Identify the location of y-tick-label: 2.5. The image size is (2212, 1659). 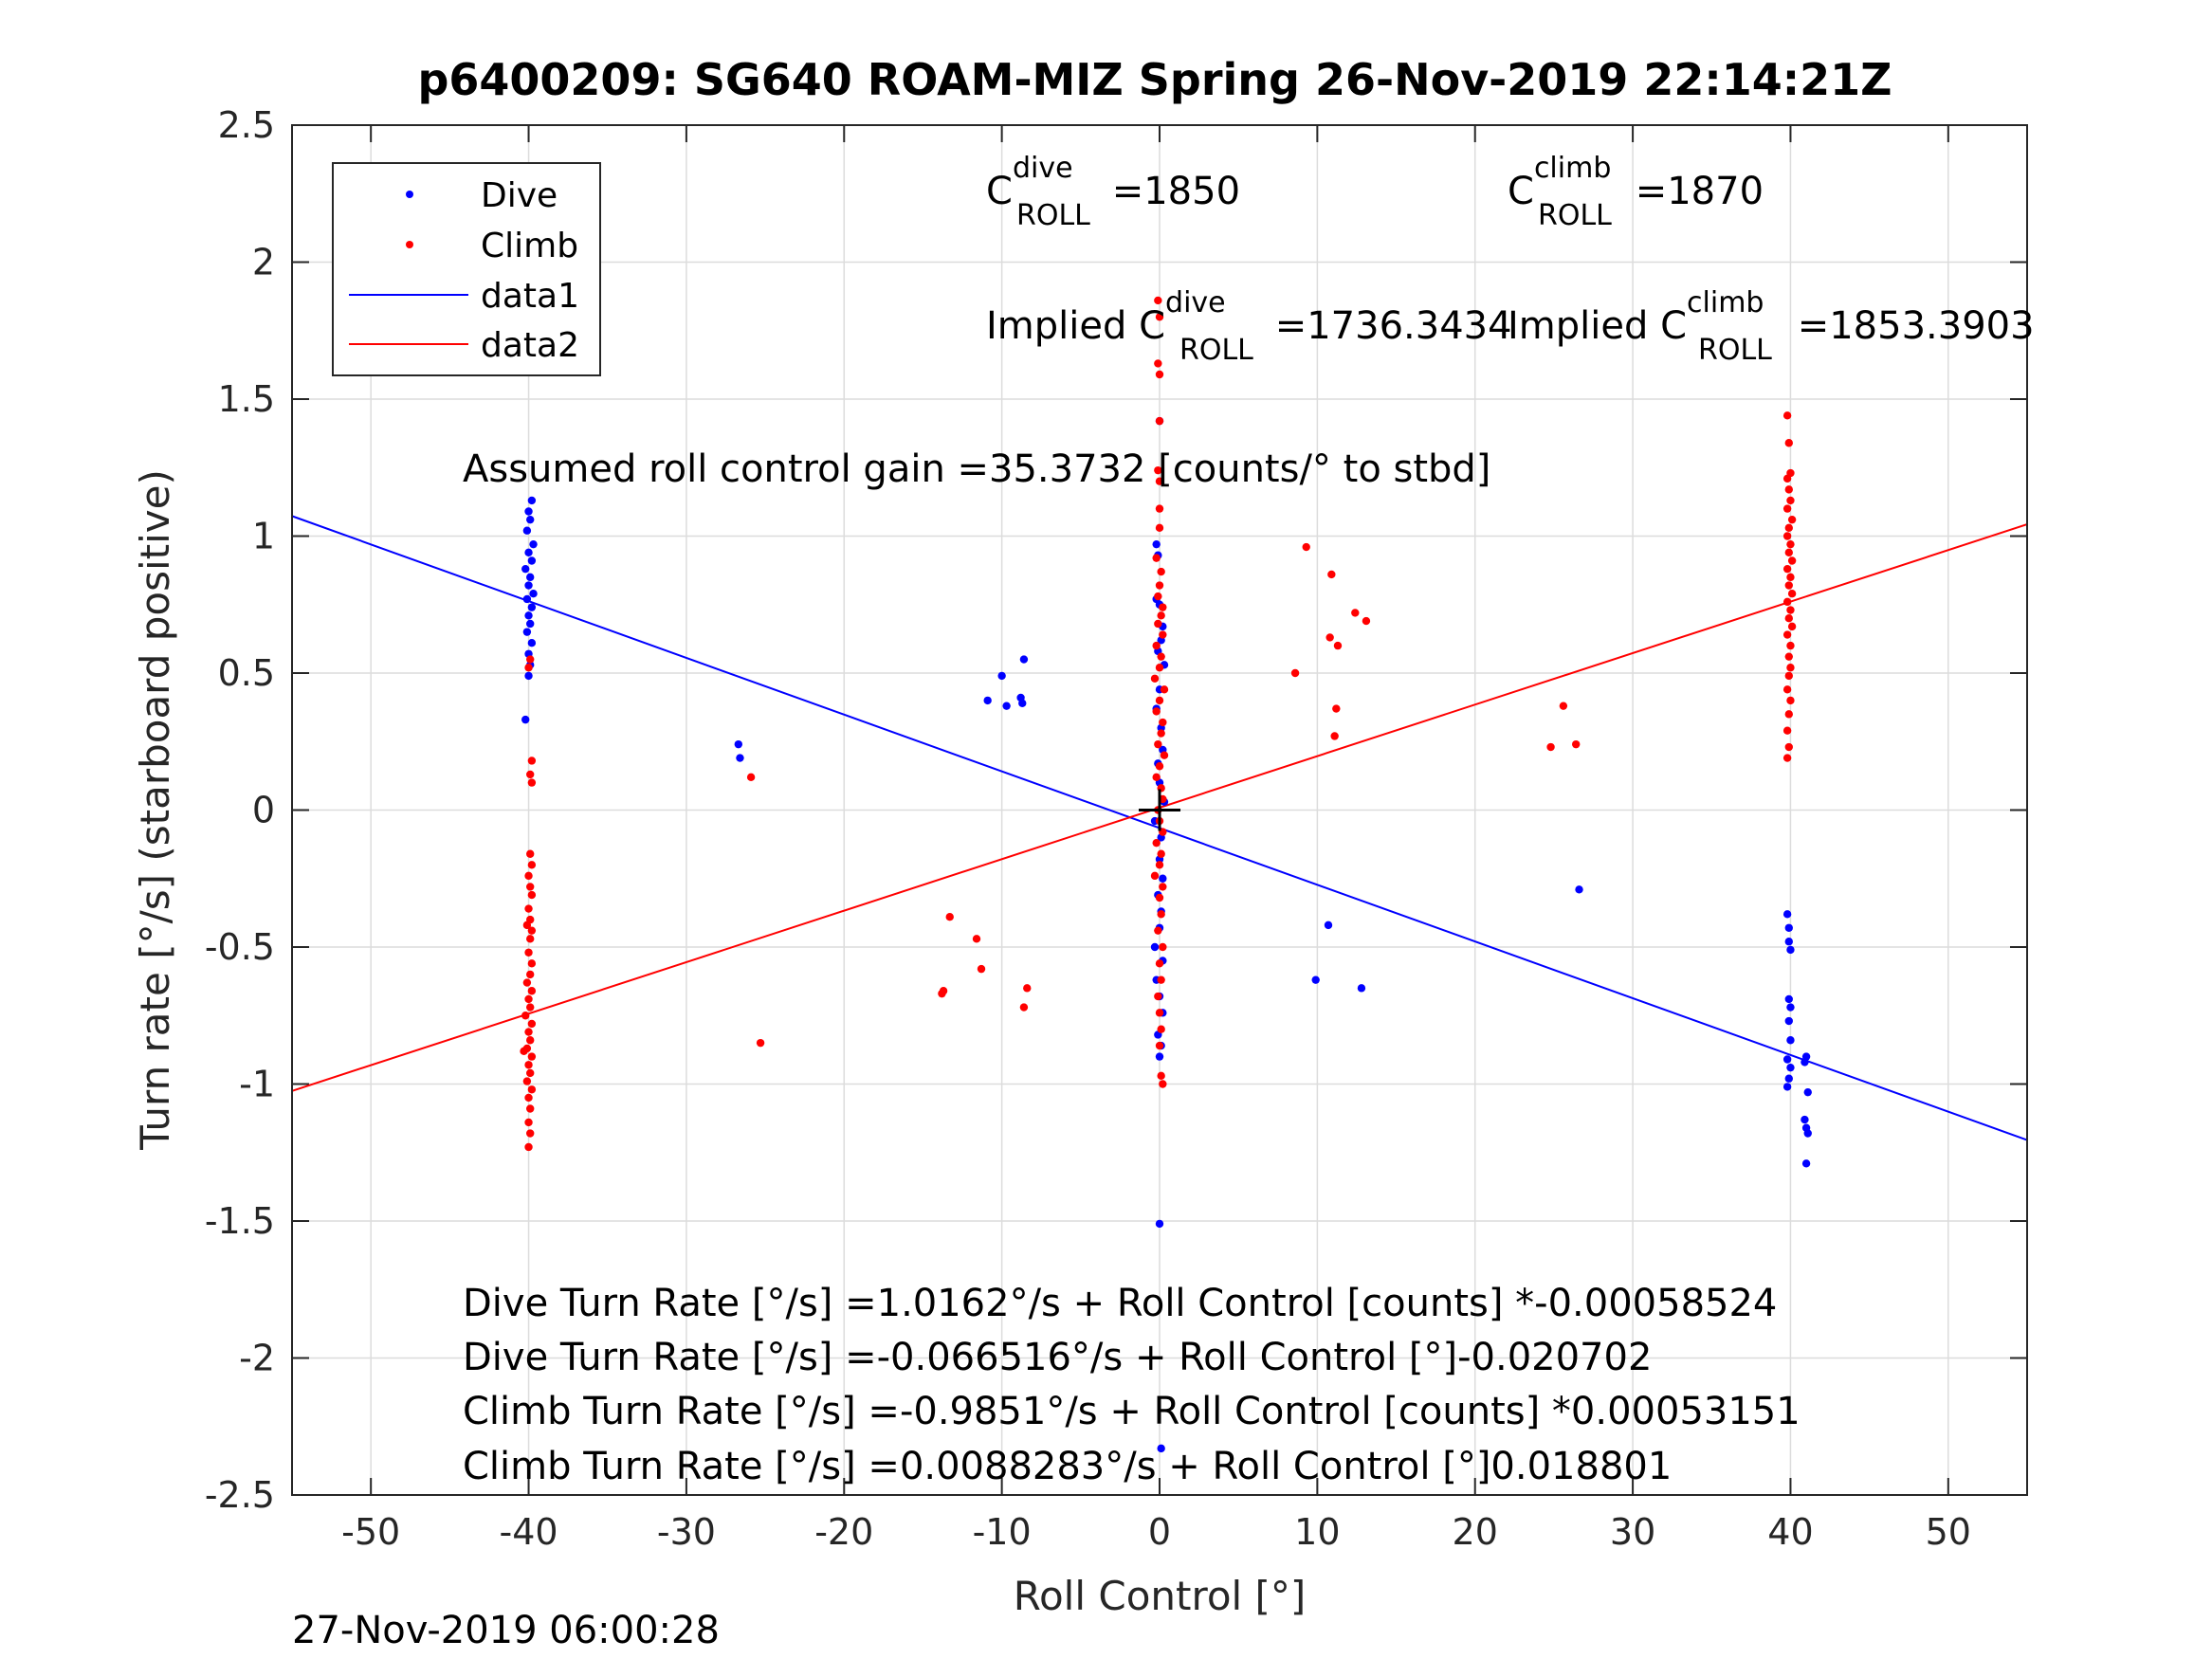
(246, 125).